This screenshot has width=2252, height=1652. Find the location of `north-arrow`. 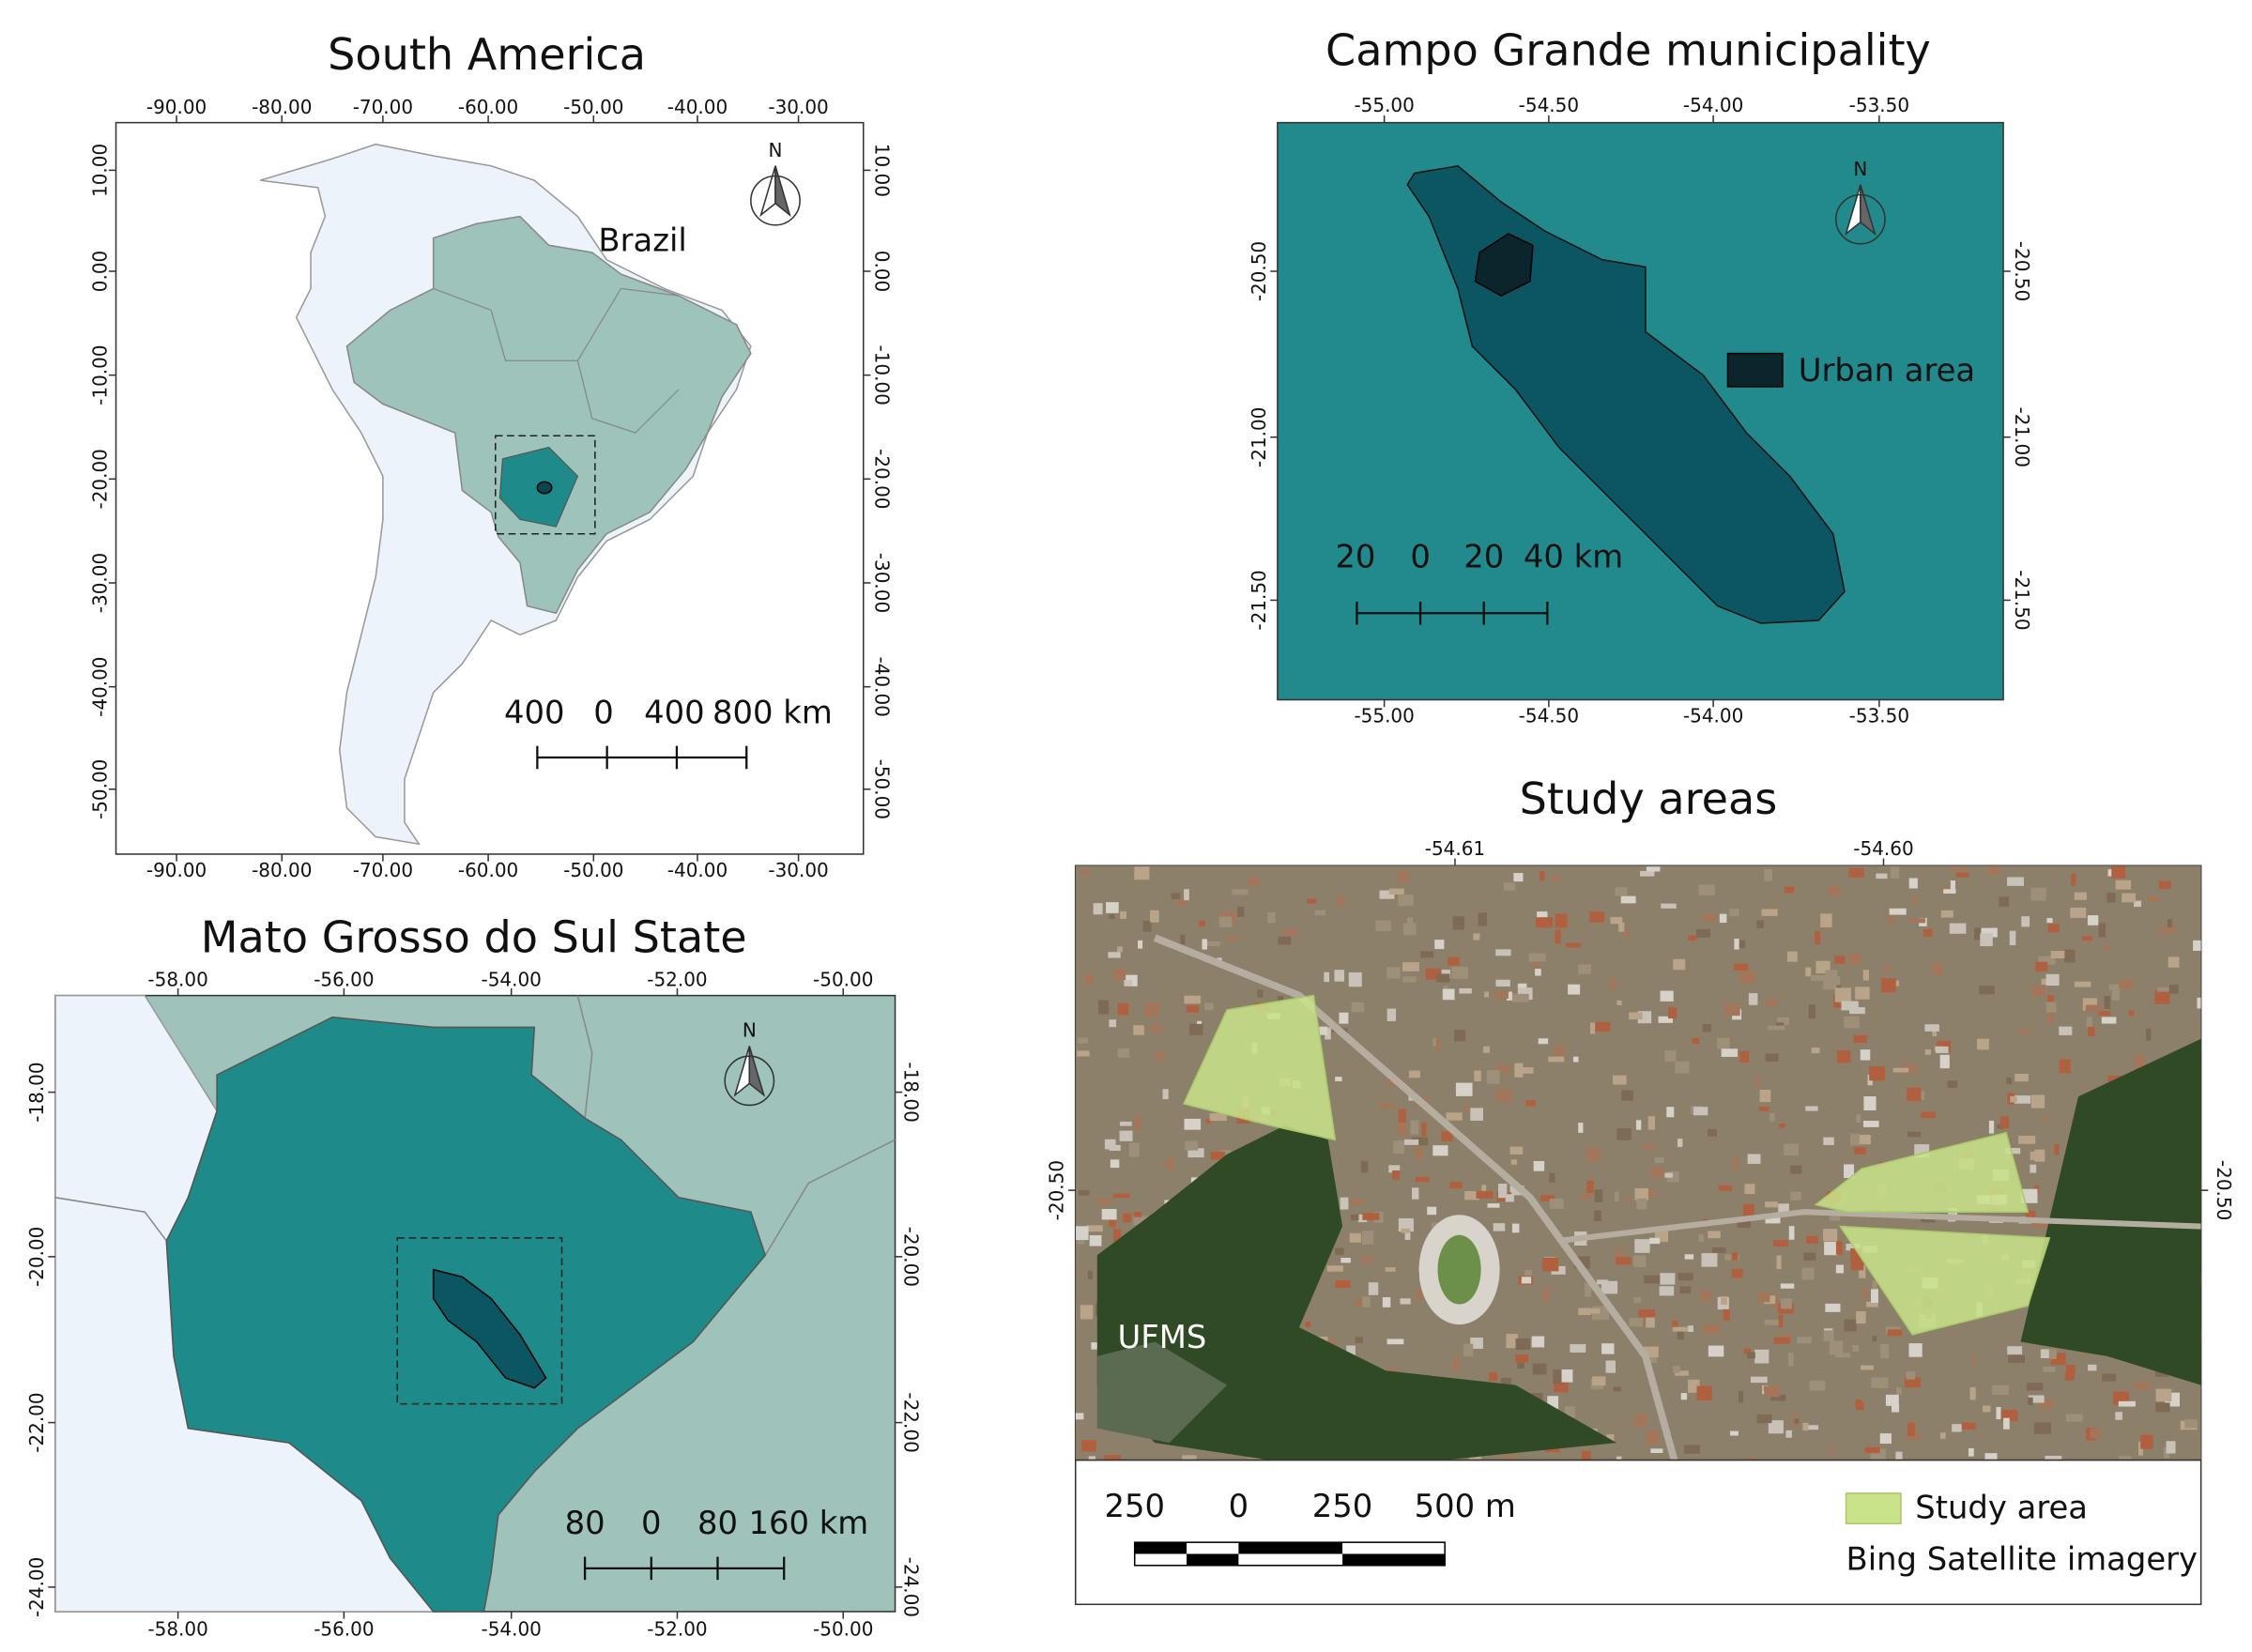

north-arrow is located at coordinates (757, 1071).